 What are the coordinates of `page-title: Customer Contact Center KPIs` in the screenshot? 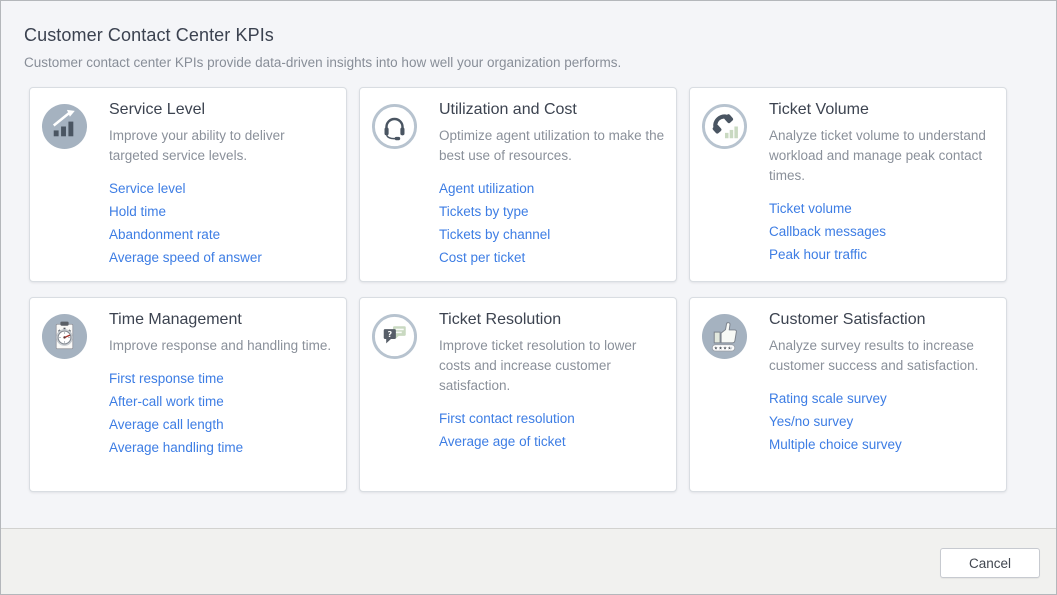 It's located at (149, 35).